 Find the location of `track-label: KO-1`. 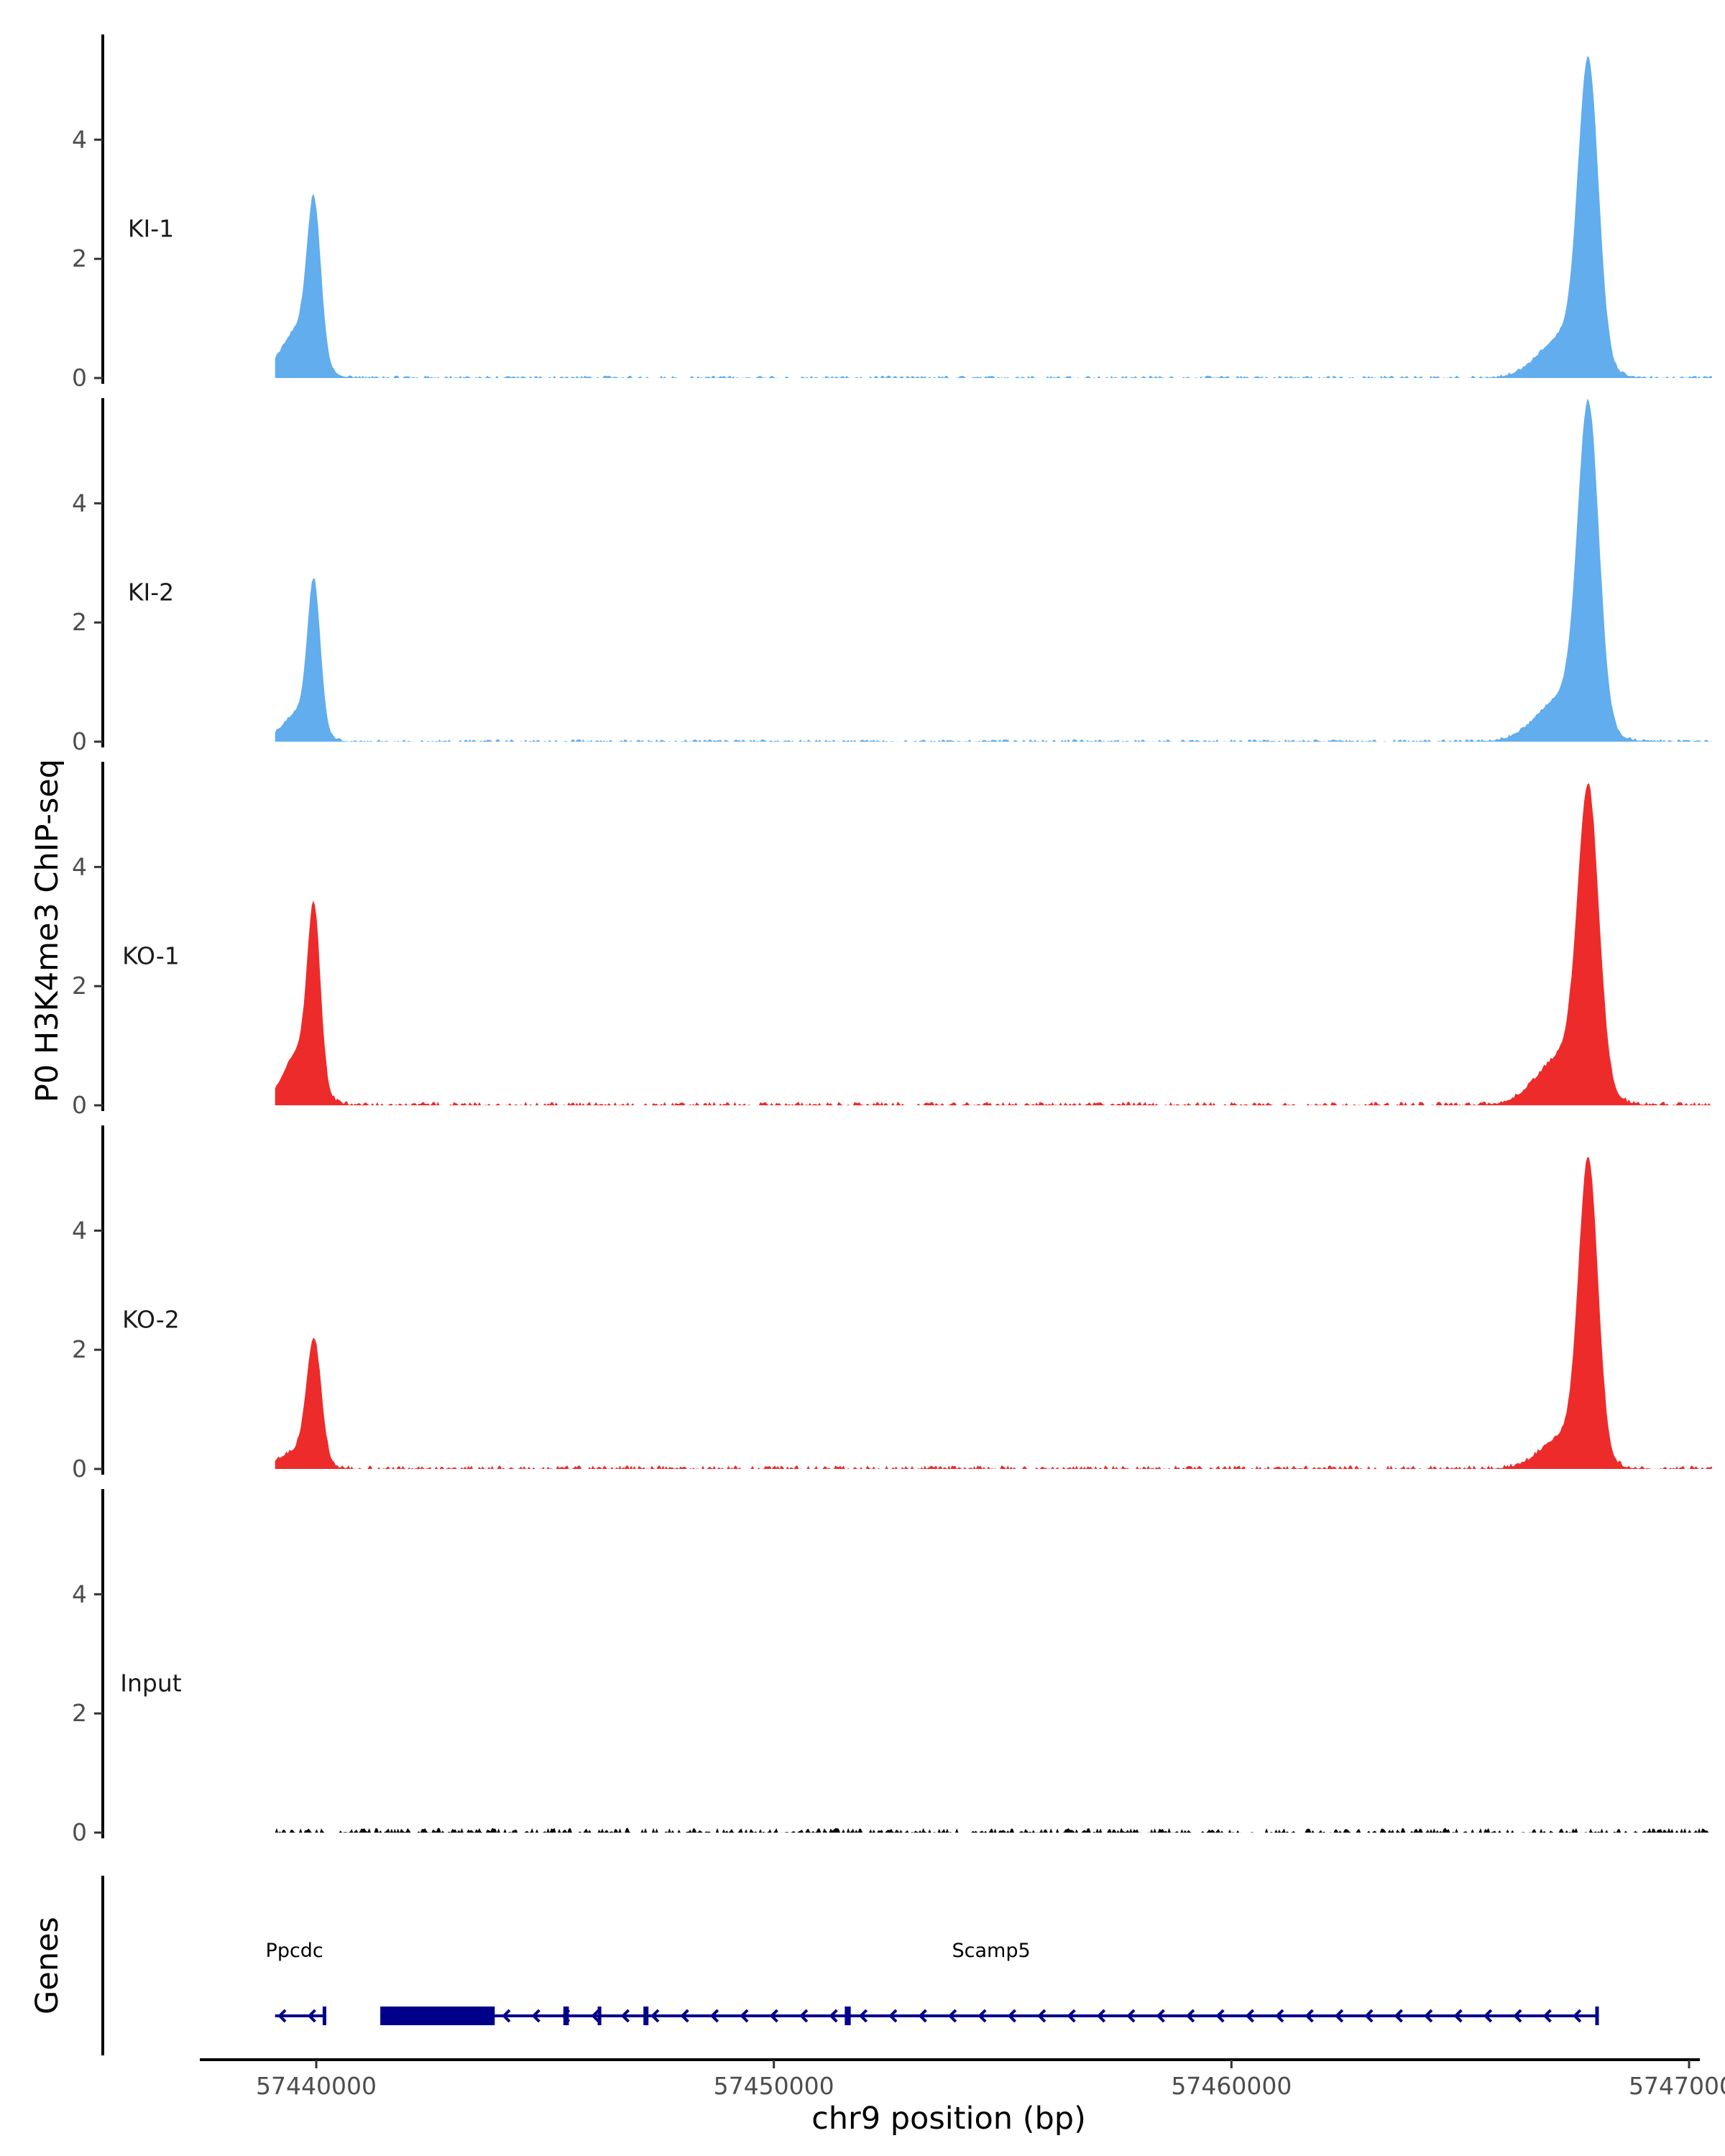

track-label: KO-1 is located at coordinates (151, 956).